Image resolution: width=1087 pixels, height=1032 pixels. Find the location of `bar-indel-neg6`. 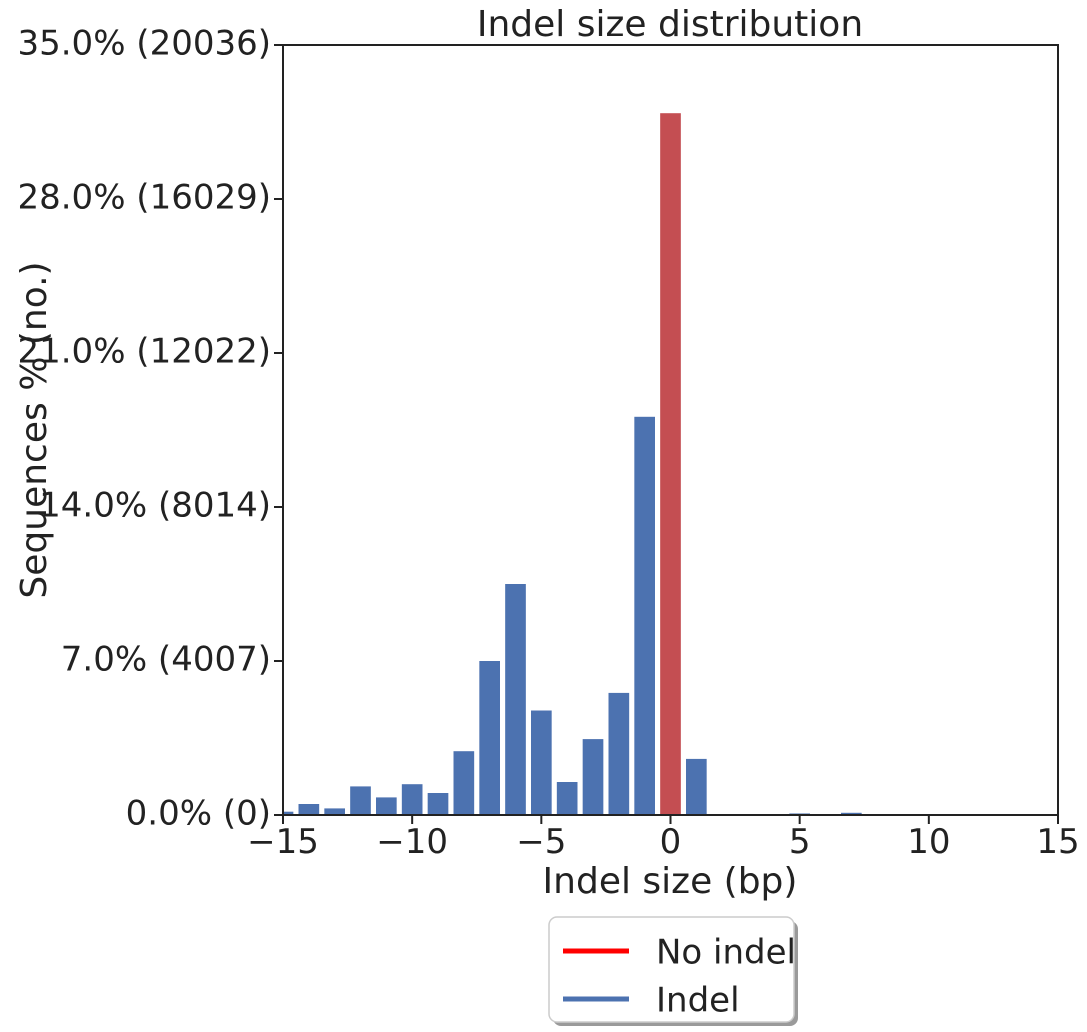

bar-indel-neg6 is located at coordinates (515, 699).